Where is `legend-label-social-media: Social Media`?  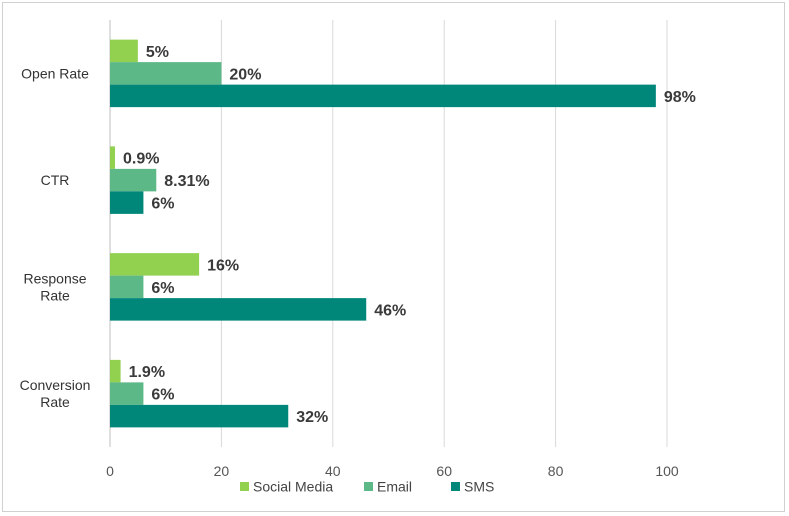 legend-label-social-media: Social Media is located at coordinates (293, 487).